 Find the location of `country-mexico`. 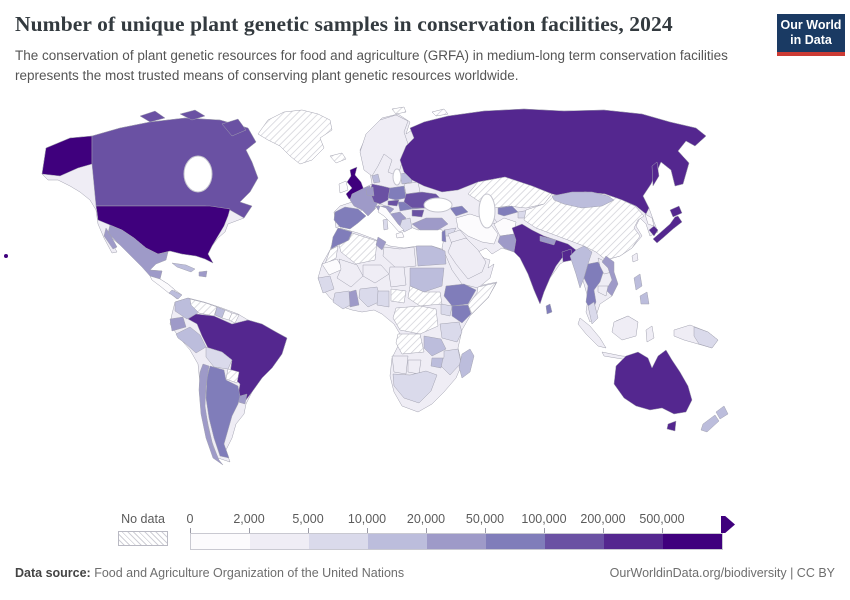

country-mexico is located at coordinates (136, 252).